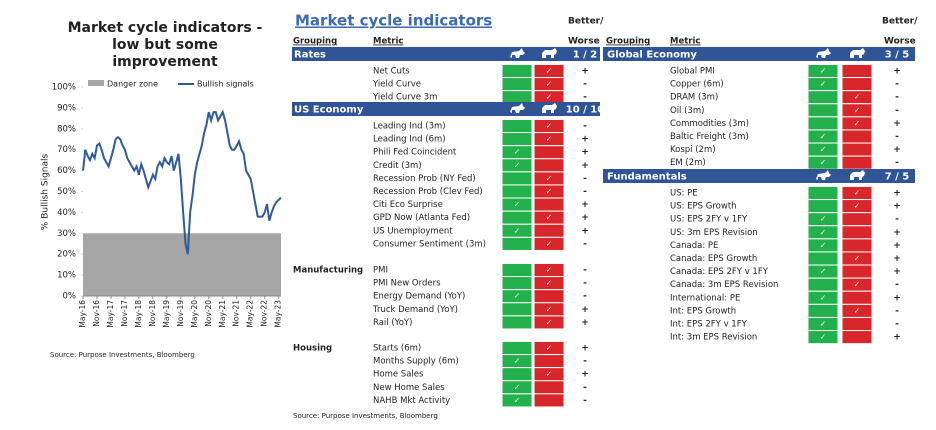 This screenshot has height=430, width=936. I want to click on group-score: 3 / 5, so click(897, 55).